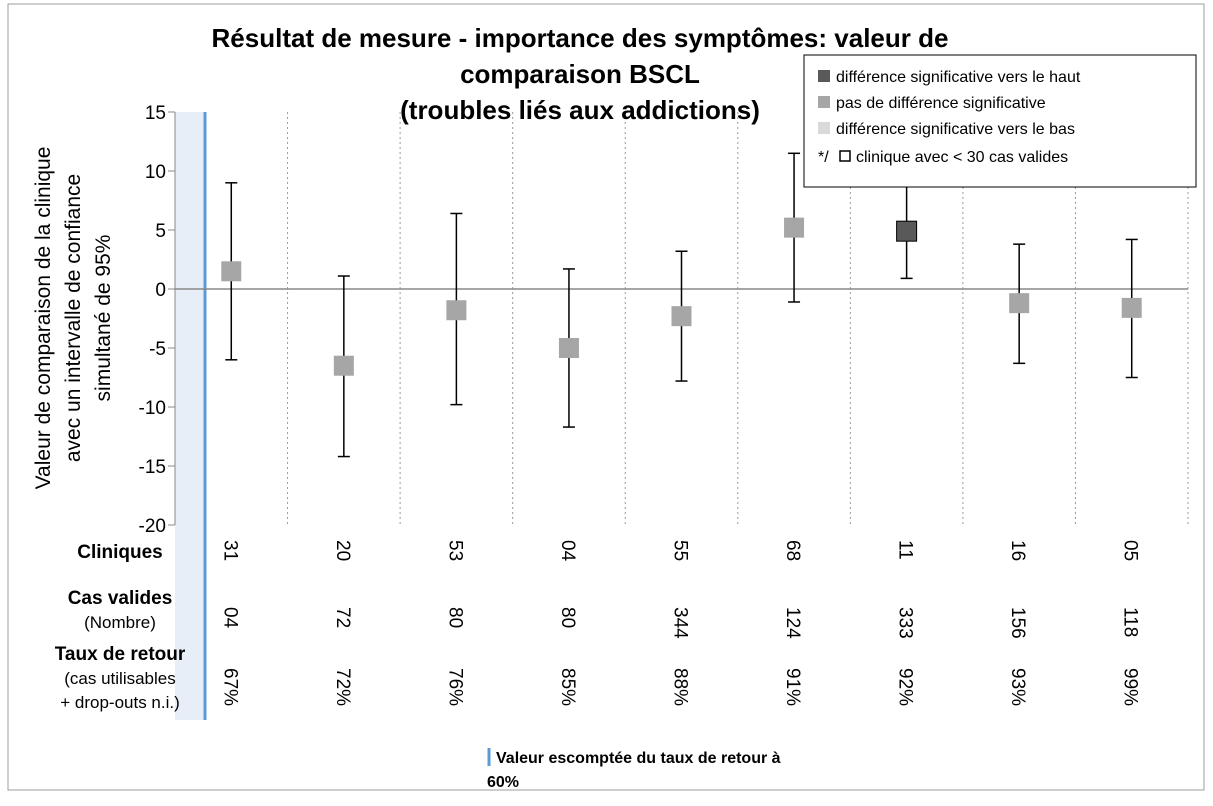 Image resolution: width=1213 pixels, height=806 pixels. I want to click on row-title: Cas valides, so click(120, 598).